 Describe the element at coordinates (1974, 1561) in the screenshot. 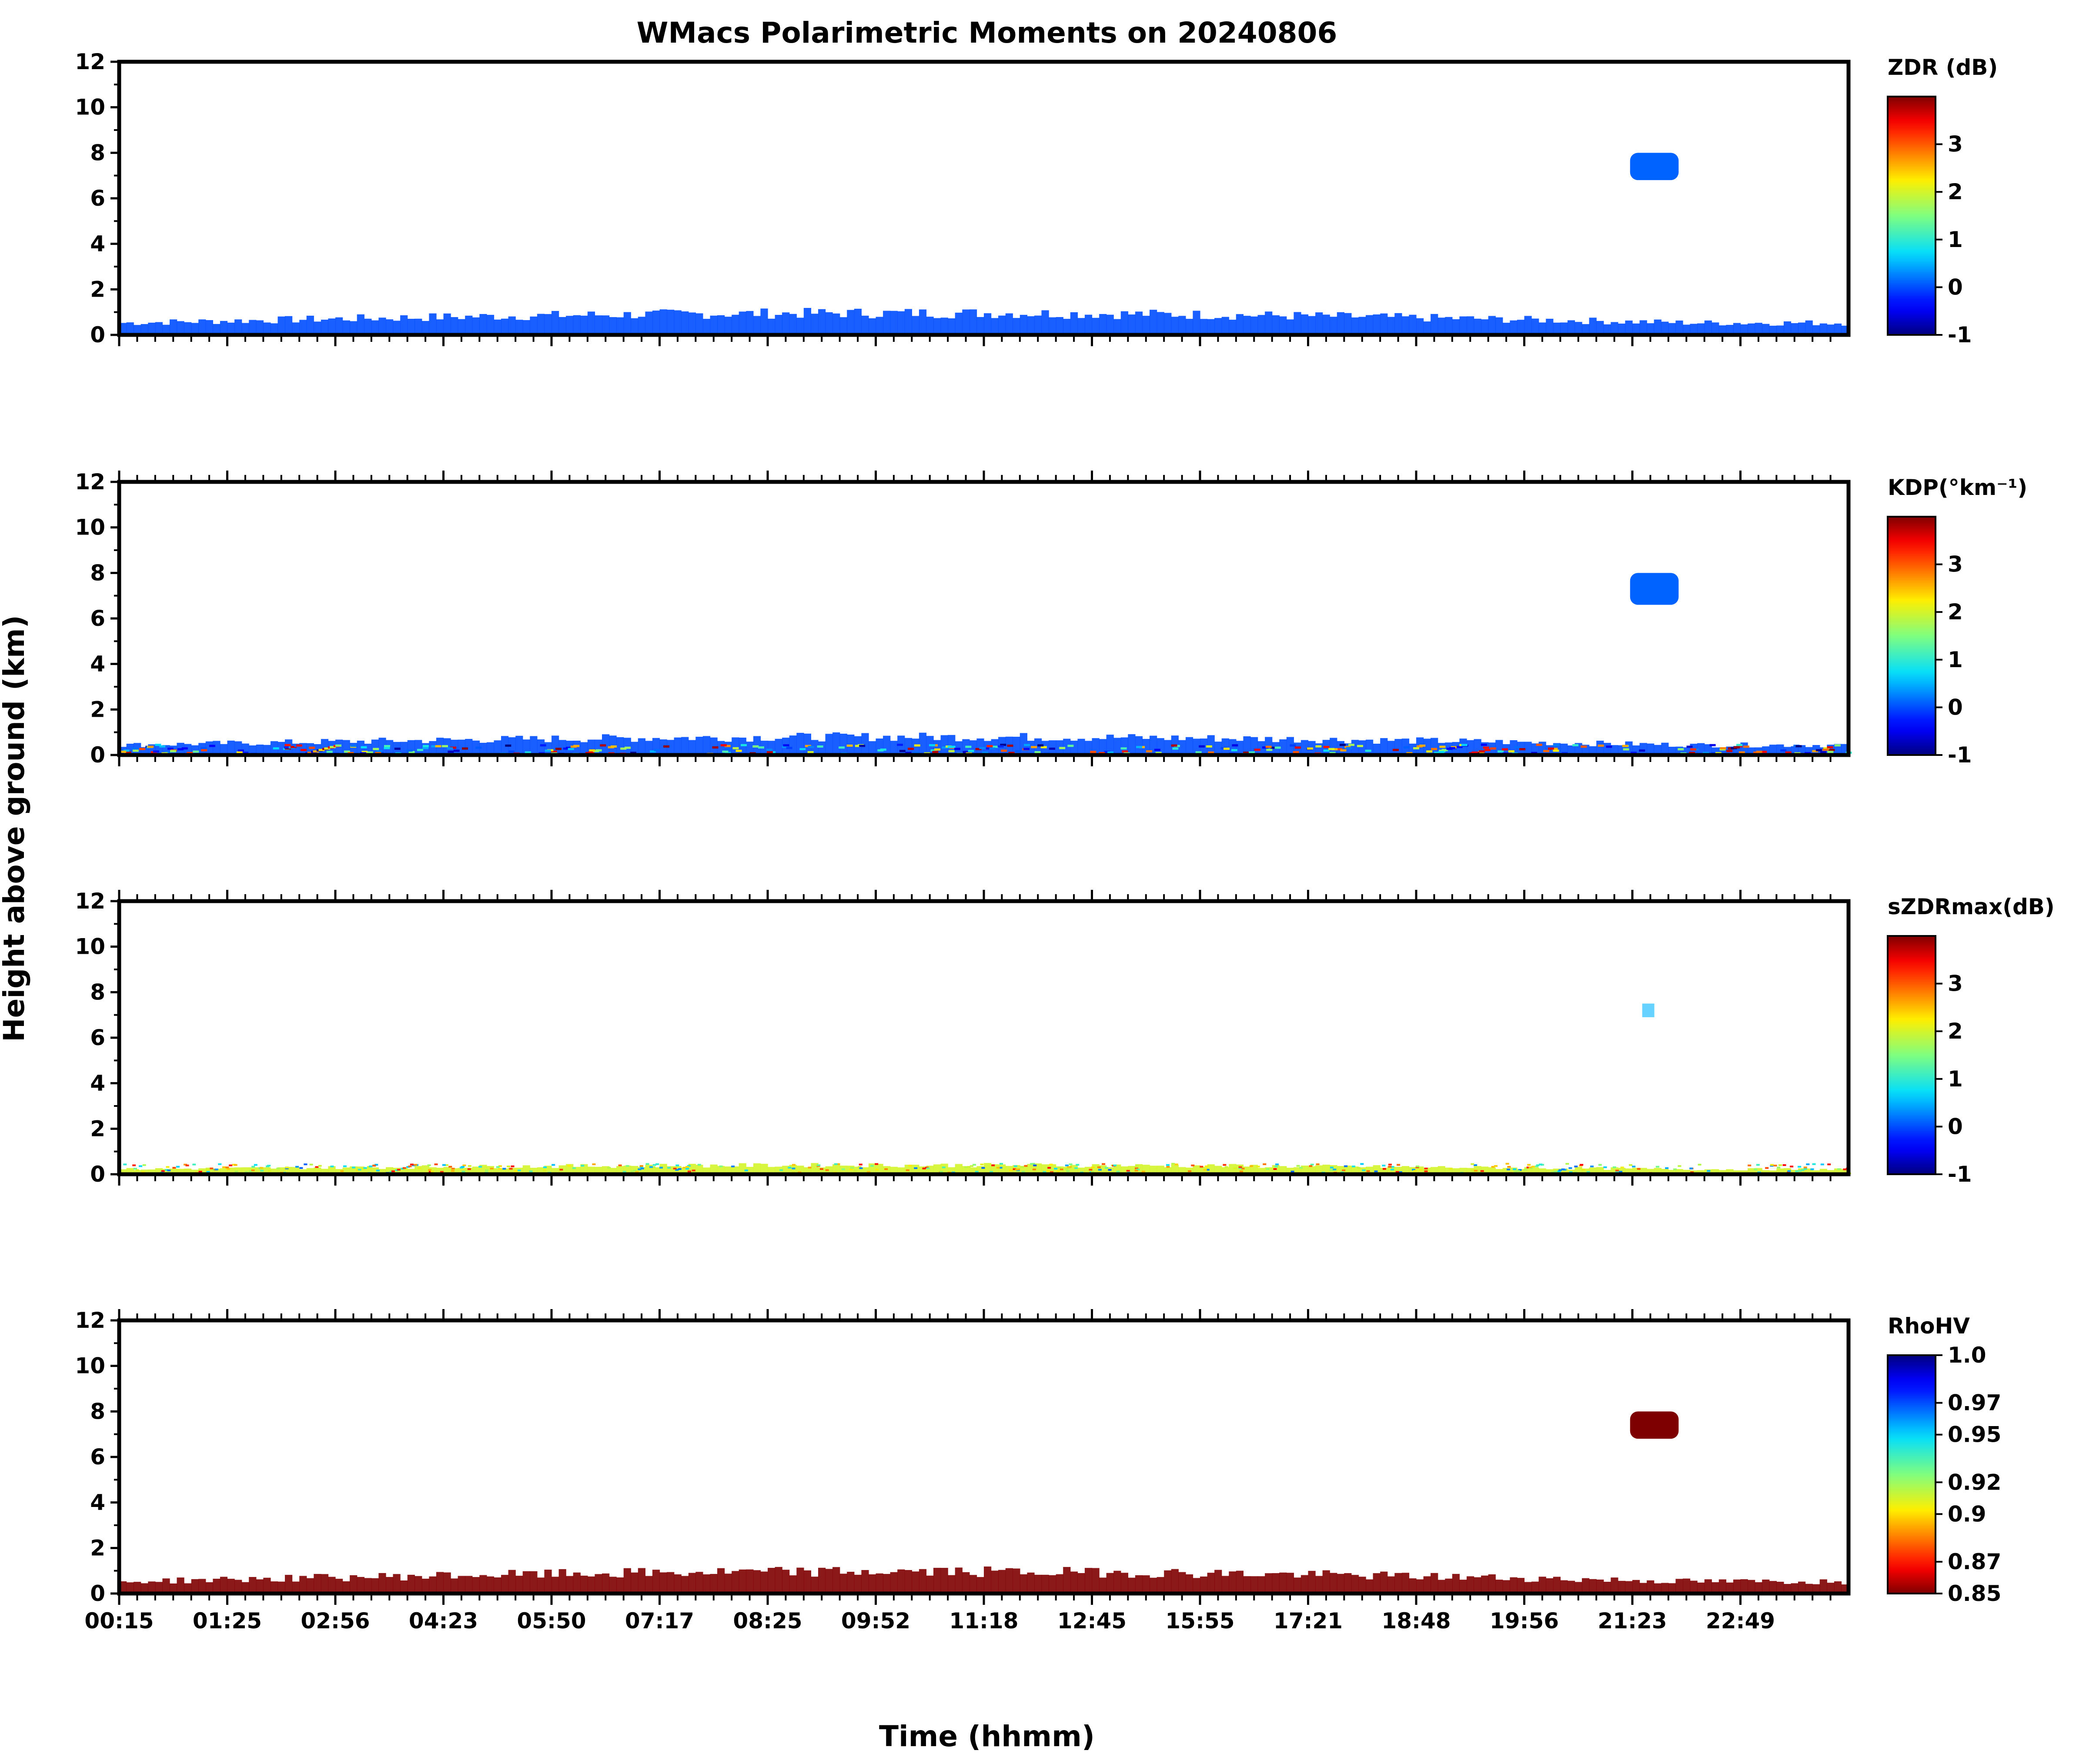

I see `colorbar-tick-label: 0.87` at that location.